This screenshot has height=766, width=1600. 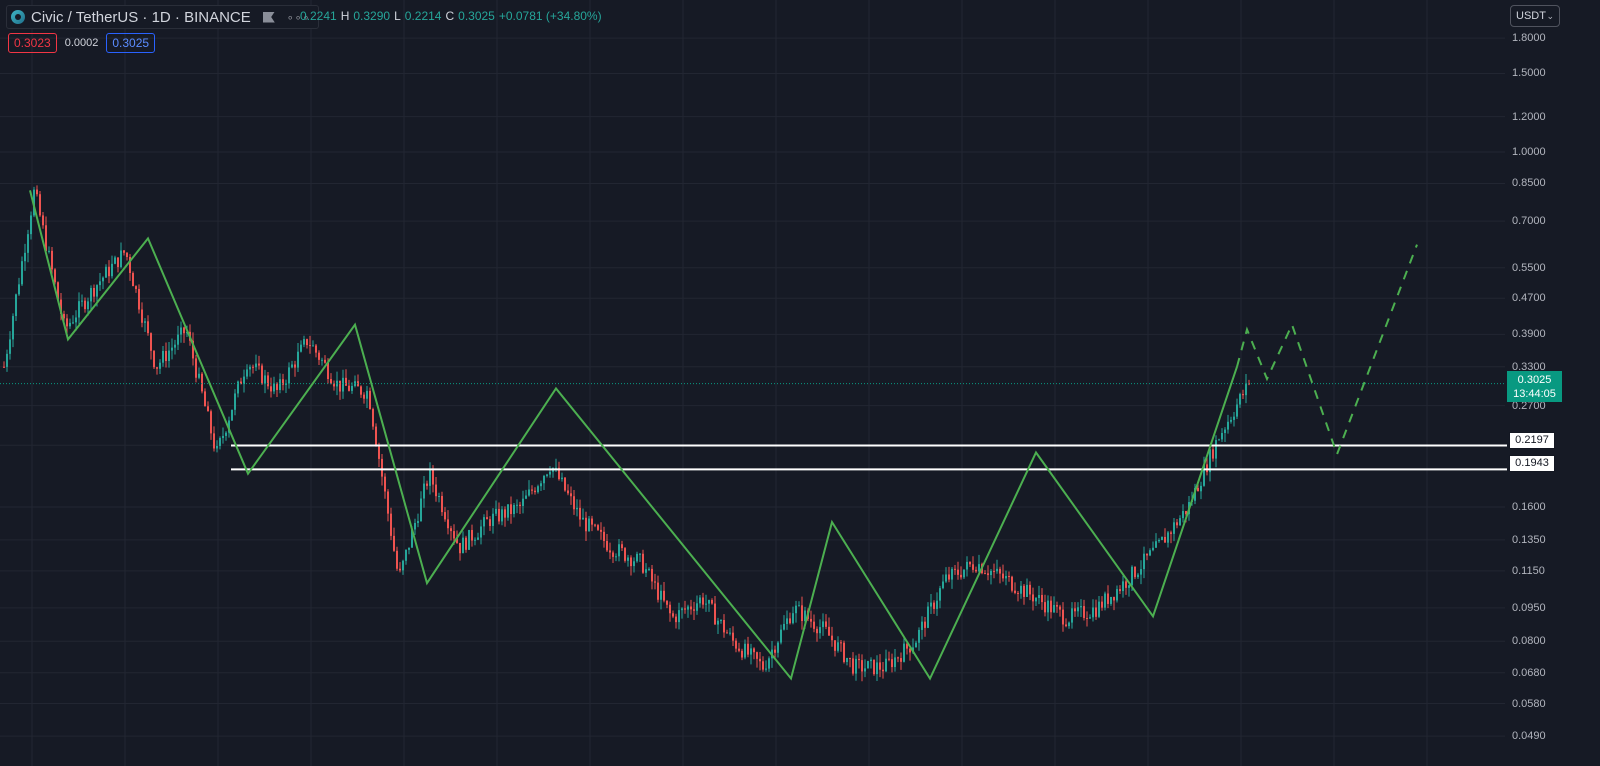 What do you see at coordinates (268, 17) in the screenshot?
I see `flag-icon` at bounding box center [268, 17].